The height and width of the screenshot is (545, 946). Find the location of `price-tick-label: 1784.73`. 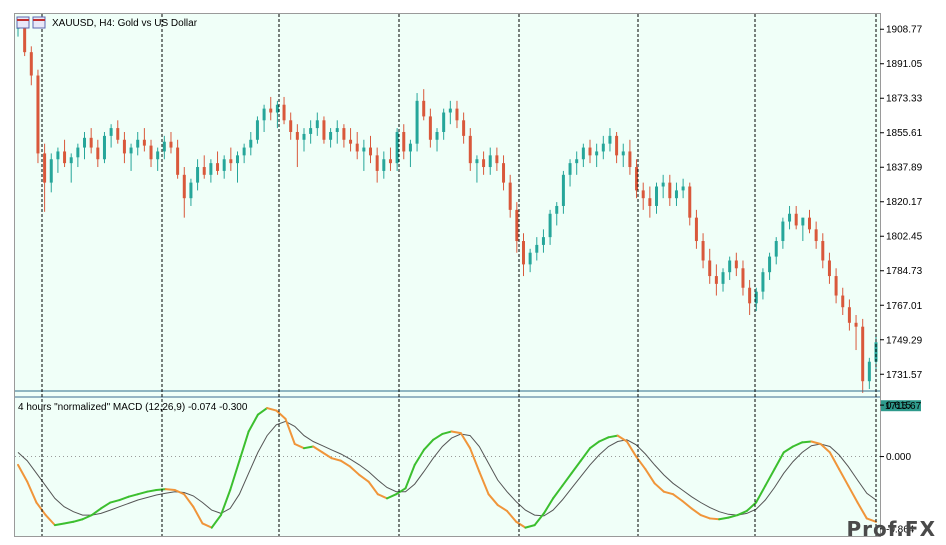

price-tick-label: 1784.73 is located at coordinates (904, 271).